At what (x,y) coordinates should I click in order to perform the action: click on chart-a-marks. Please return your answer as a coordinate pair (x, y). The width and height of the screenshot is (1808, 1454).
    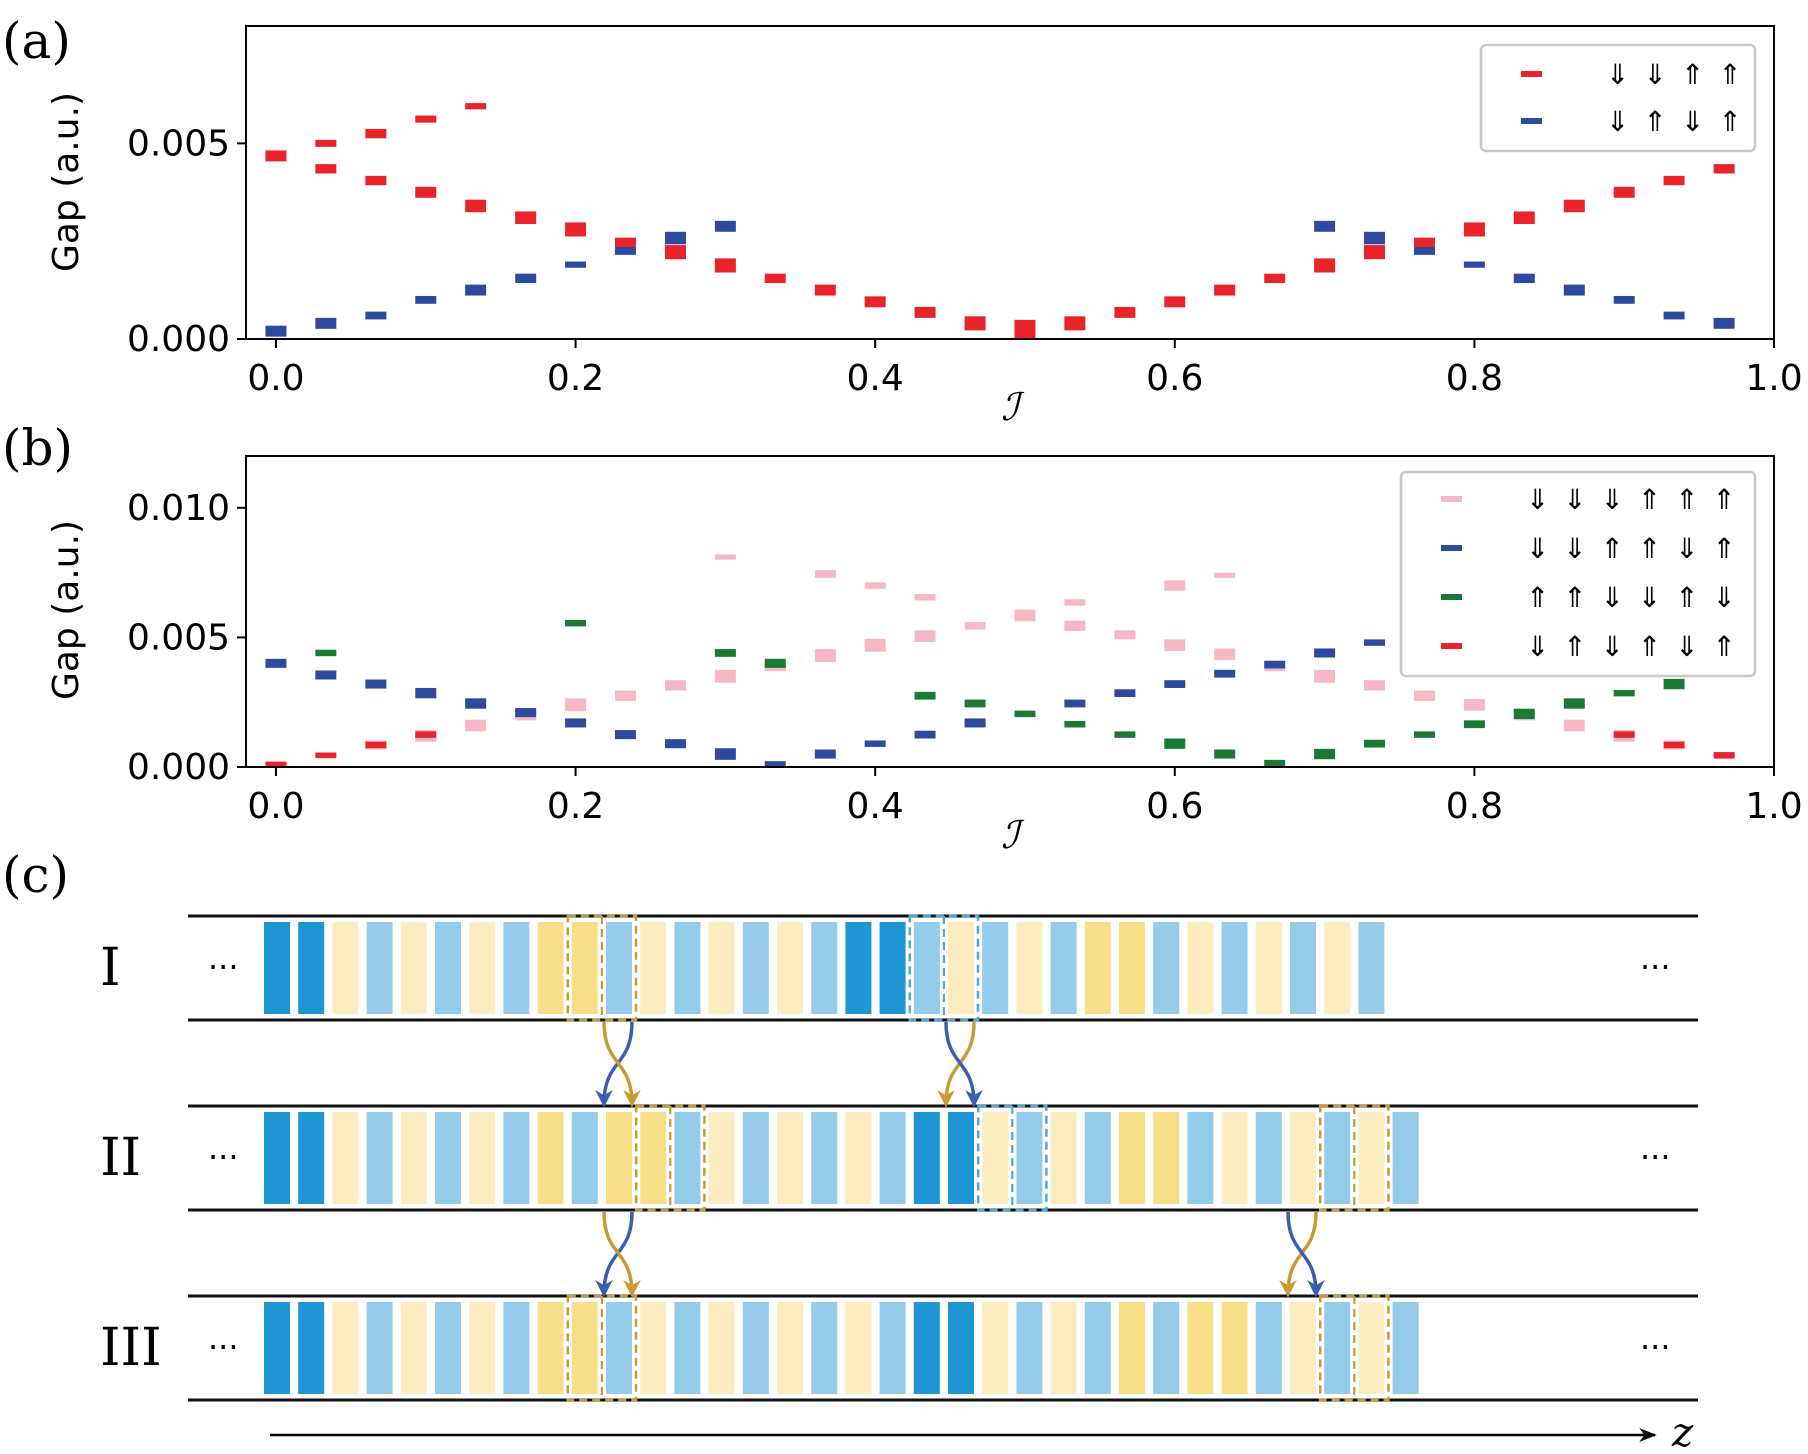
    Looking at the image, I should click on (1000, 221).